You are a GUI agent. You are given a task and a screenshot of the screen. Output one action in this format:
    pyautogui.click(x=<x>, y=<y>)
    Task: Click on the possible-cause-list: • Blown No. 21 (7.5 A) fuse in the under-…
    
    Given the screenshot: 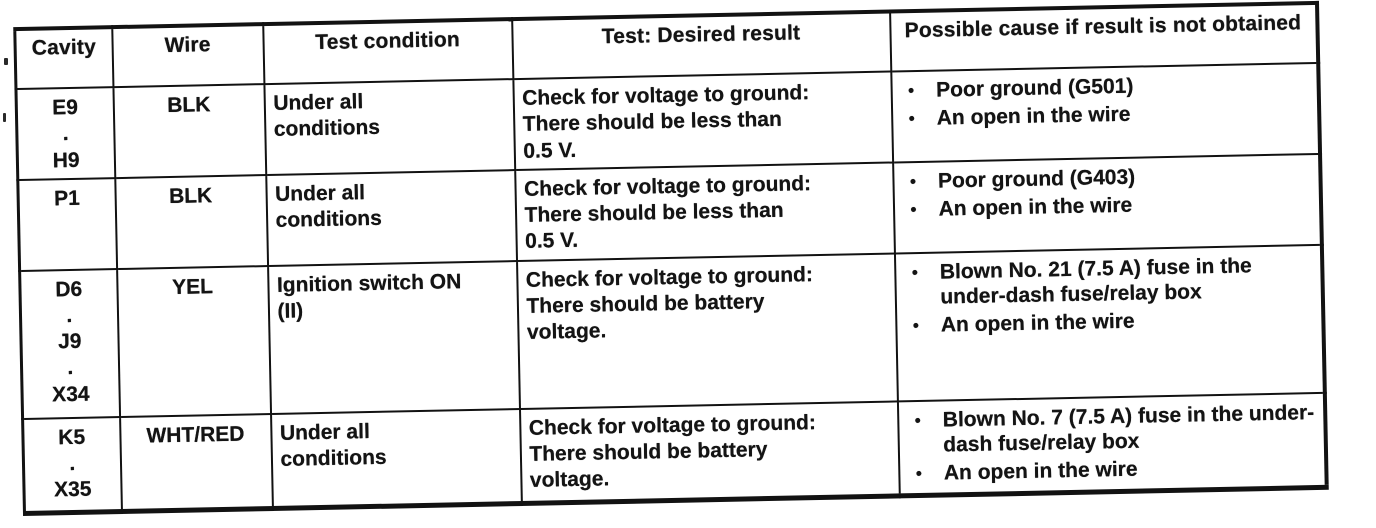 What is the action you would take?
    pyautogui.click(x=1110, y=295)
    